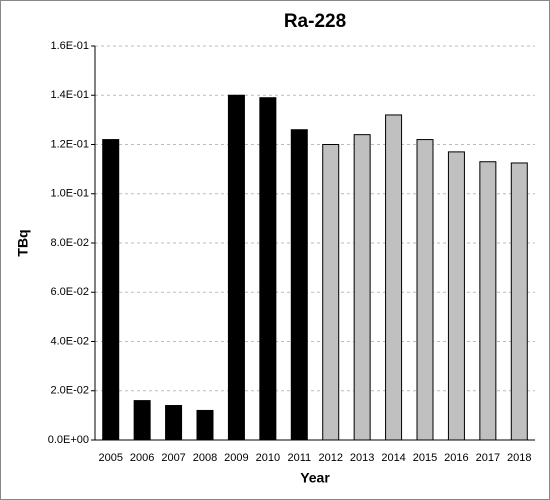 The width and height of the screenshot is (550, 500). I want to click on x-tick-label: 2011, so click(299, 458).